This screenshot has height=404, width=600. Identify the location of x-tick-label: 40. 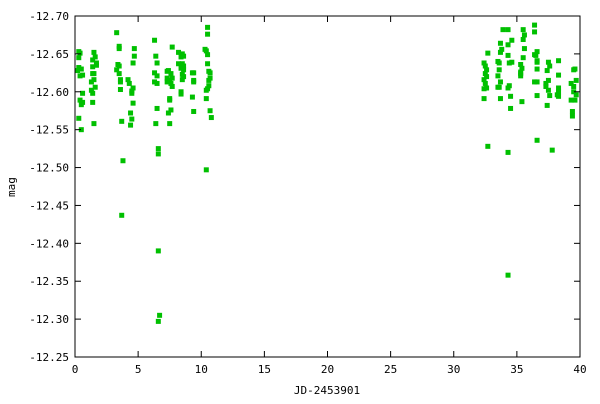
(579, 369).